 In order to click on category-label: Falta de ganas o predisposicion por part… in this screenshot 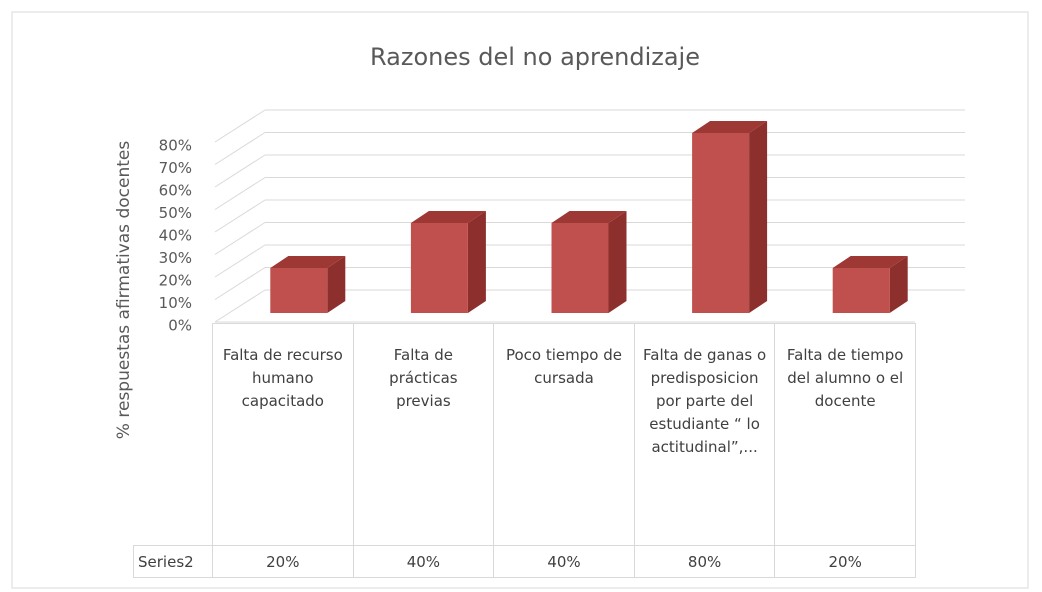, I will do `click(704, 434)`.